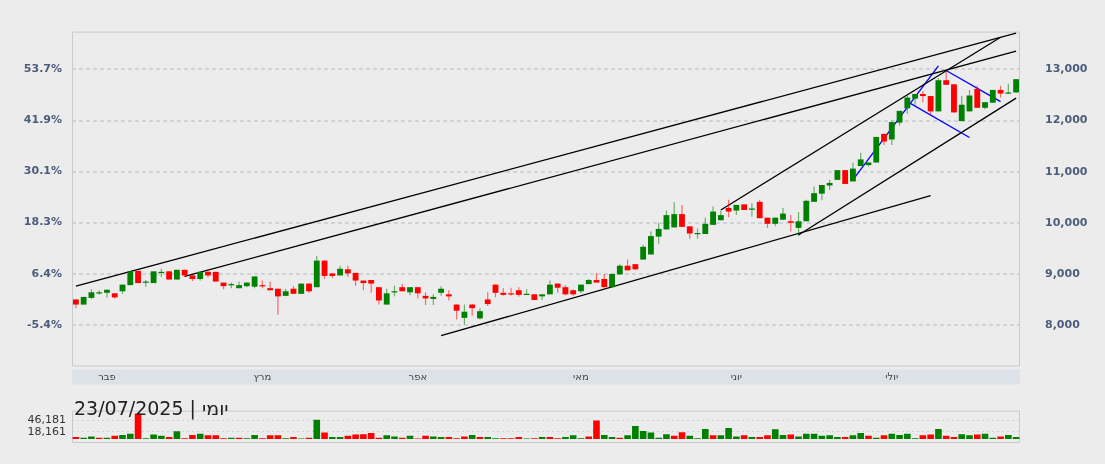 Image resolution: width=1105 pixels, height=464 pixels. I want to click on y-tick-label: 46,181, so click(46, 420).